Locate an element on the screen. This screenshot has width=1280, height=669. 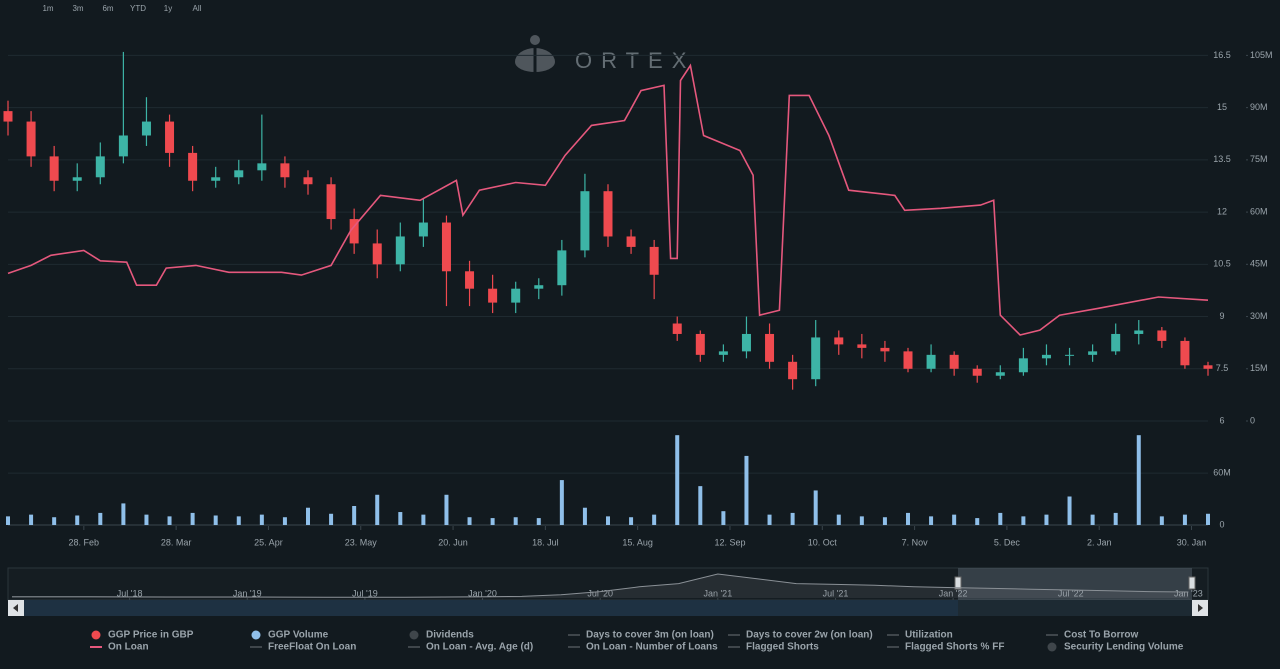
legend-item: Utilization is located at coordinates (929, 635).